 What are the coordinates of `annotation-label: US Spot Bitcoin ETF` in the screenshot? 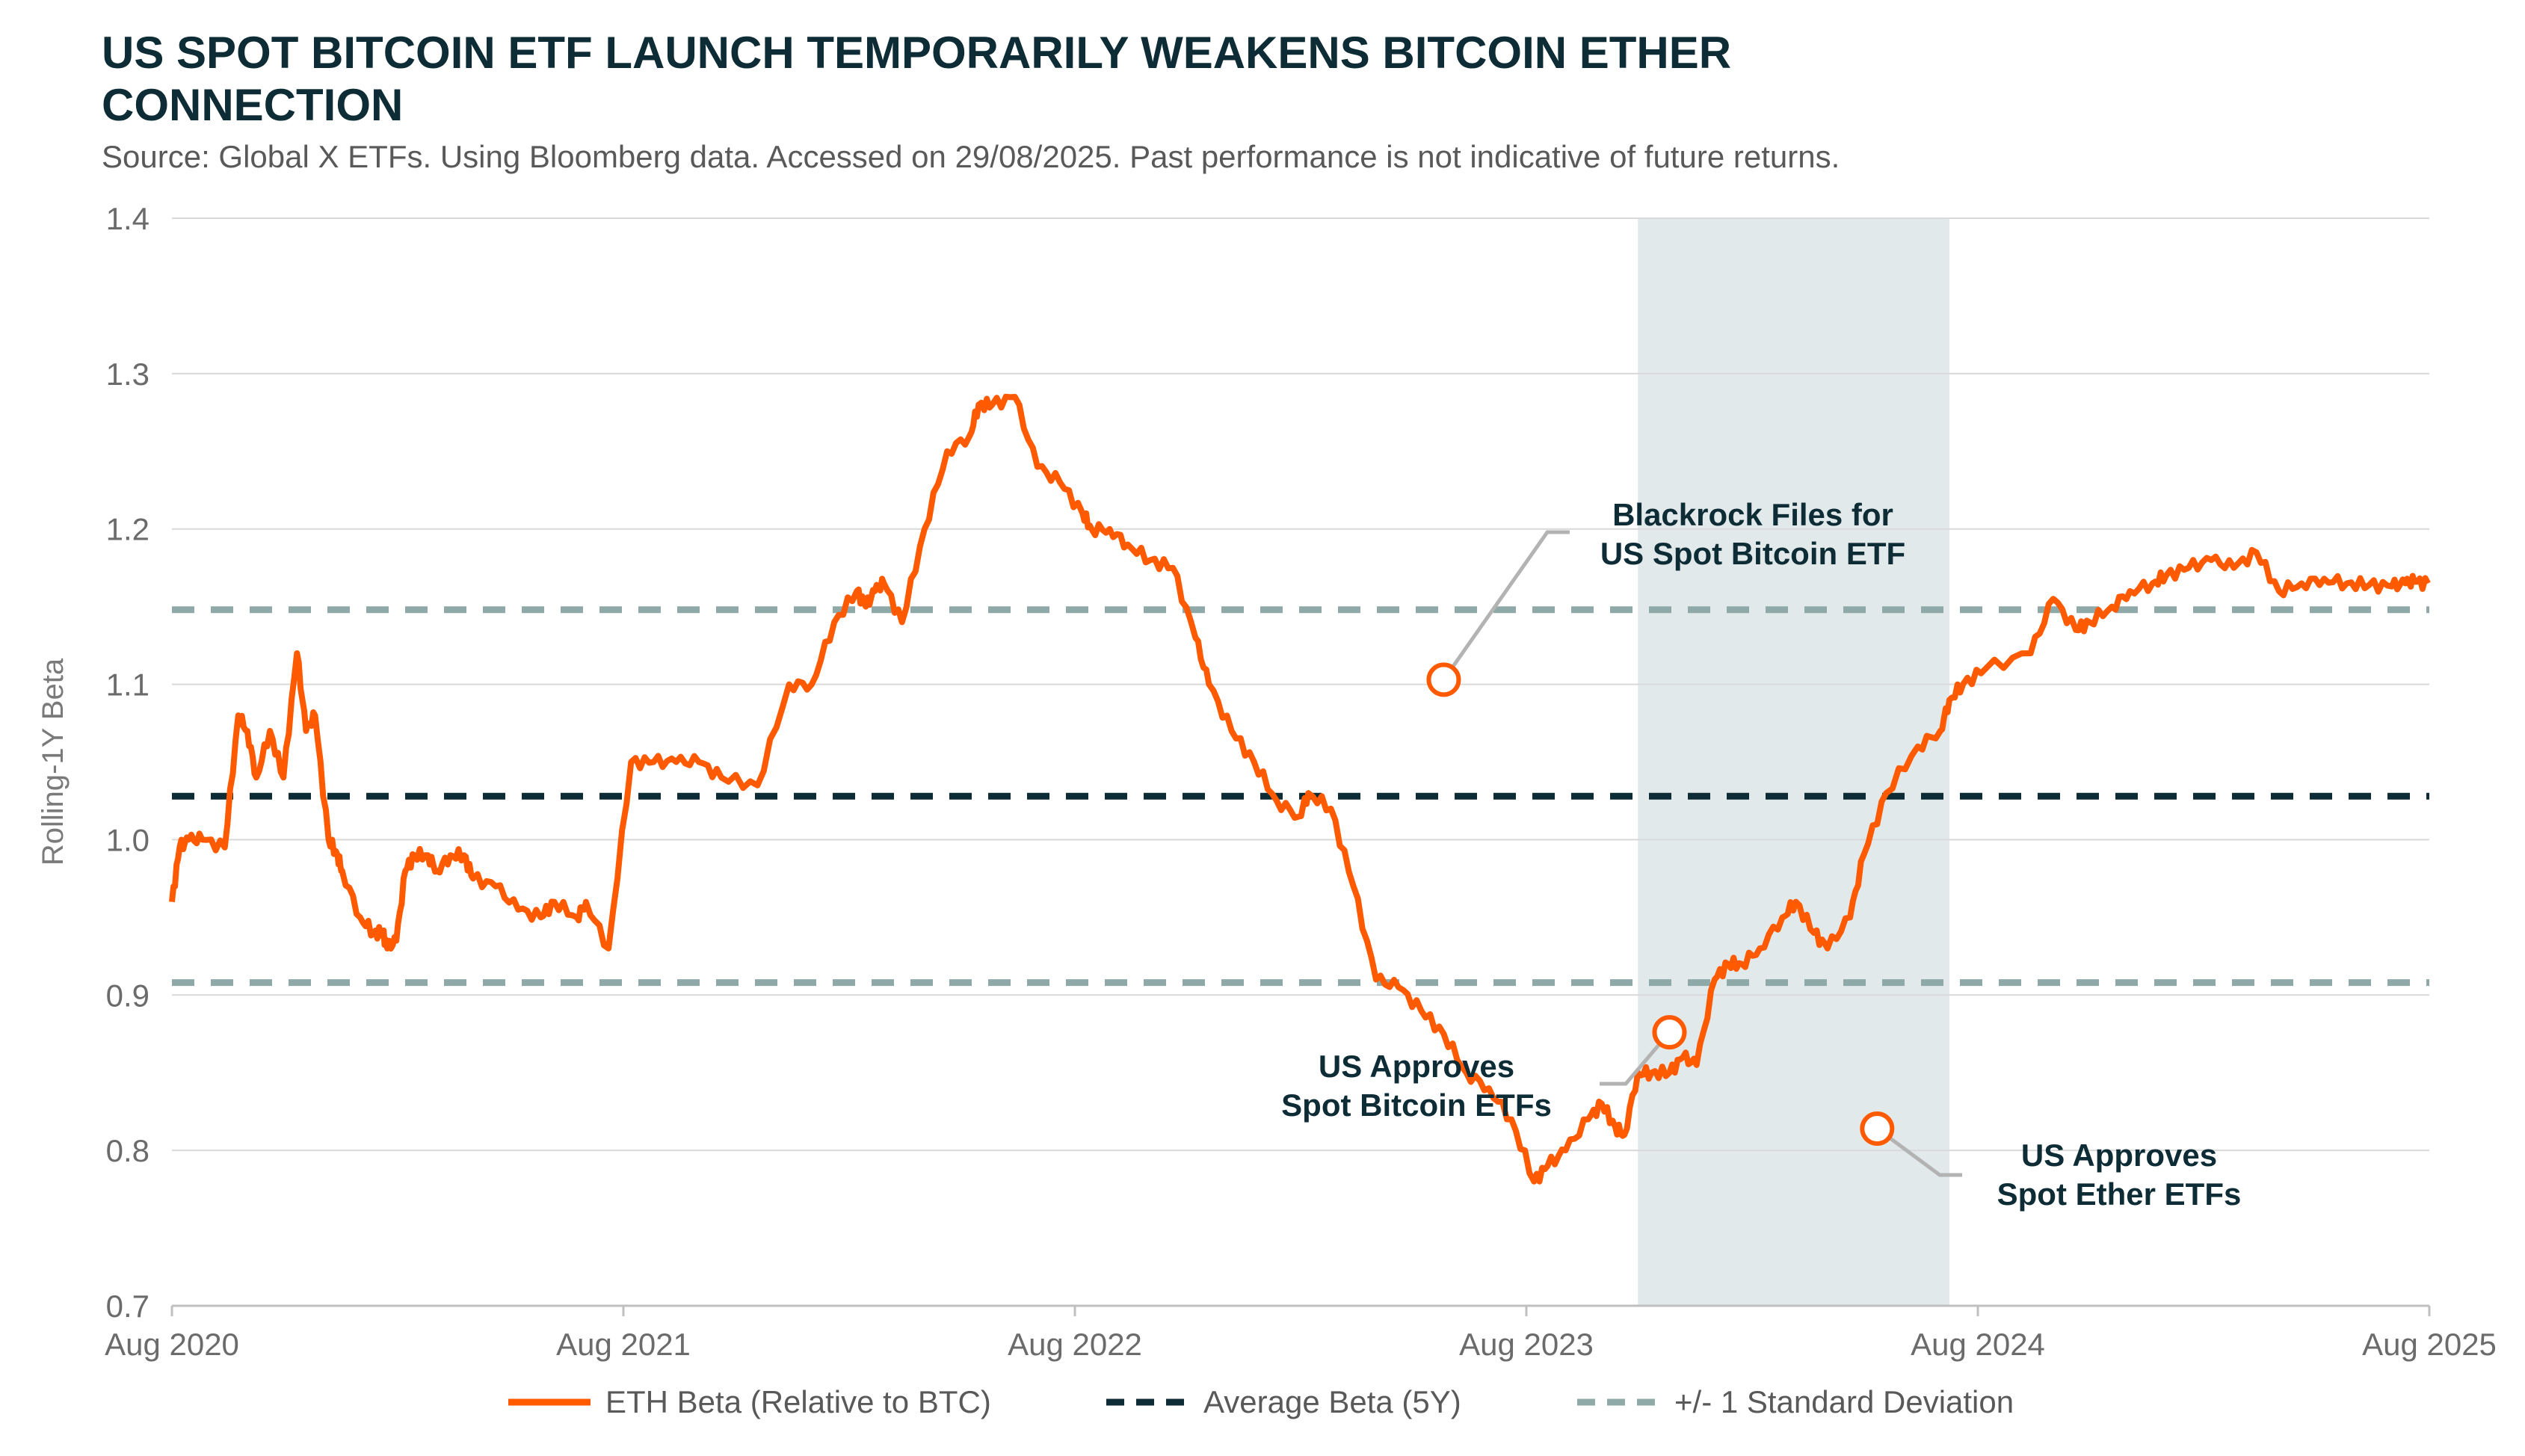 It's located at (1753, 553).